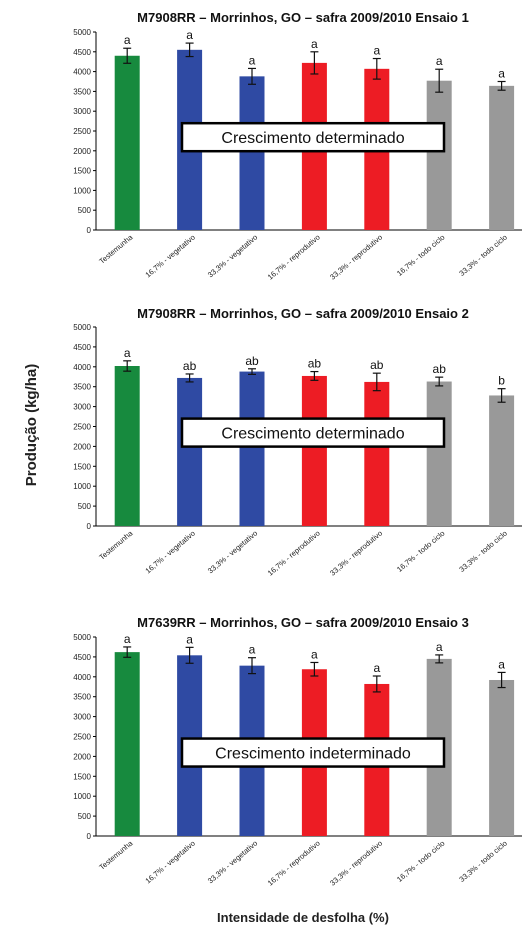 The image size is (527, 931). Describe the element at coordinates (85, 210) in the screenshot. I see `chart1-y-tick-label: 500` at that location.